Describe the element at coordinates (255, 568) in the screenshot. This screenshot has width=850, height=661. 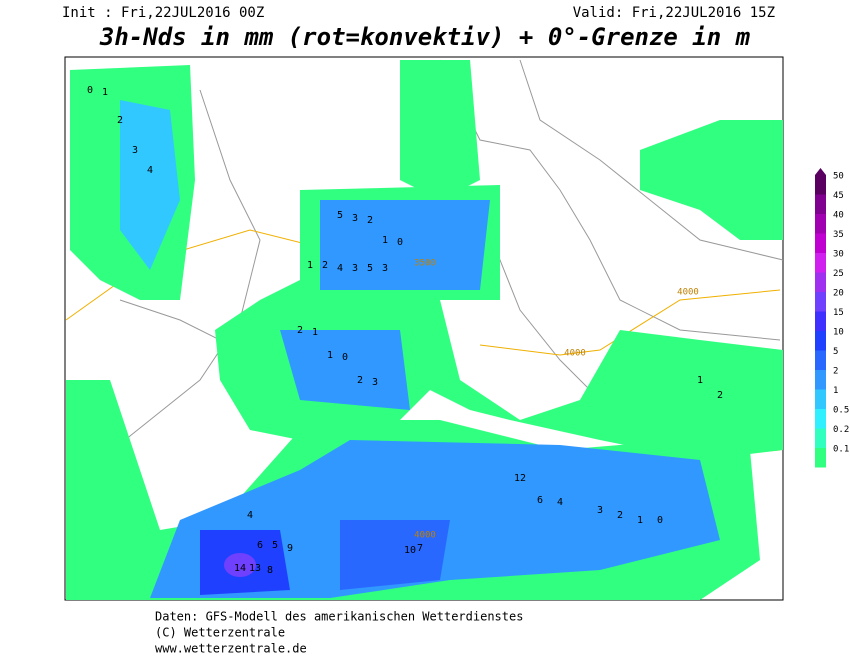
I see `precip-label: 13` at that location.